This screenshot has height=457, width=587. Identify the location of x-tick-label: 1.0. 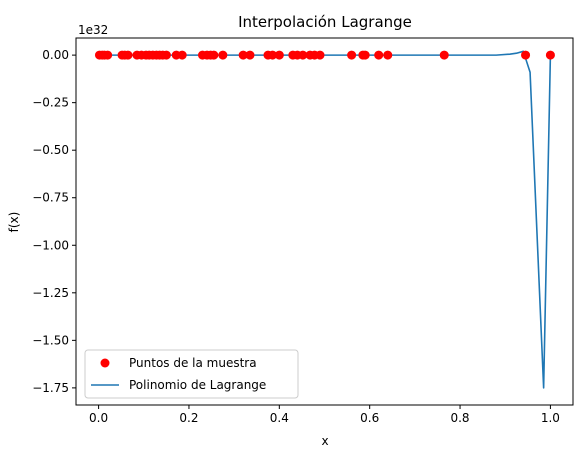
(550, 418).